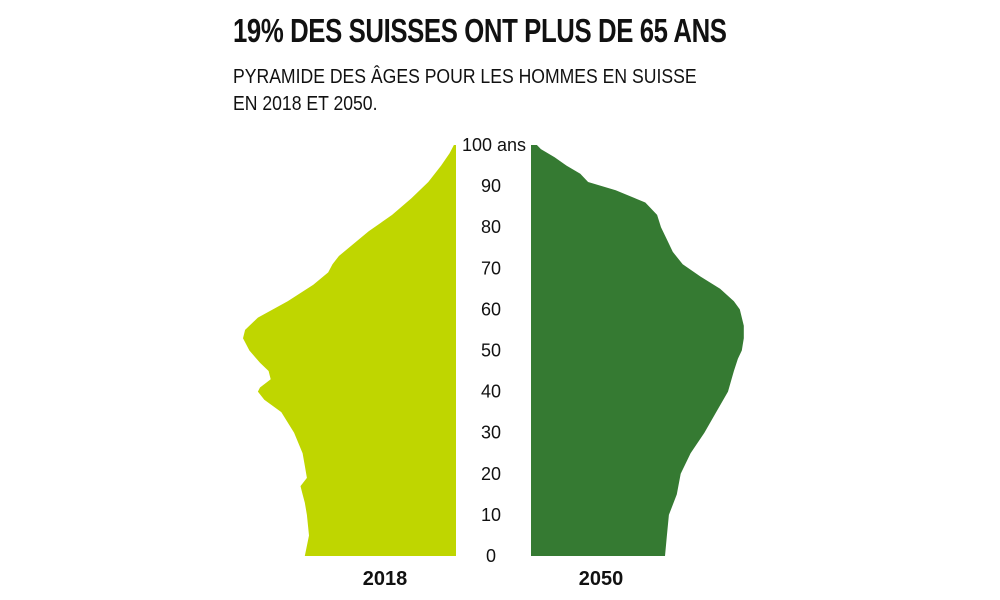 The image size is (1000, 600). I want to click on chart-title: 19% DES SUISSES ONT PLUS DE 65 ANS, so click(480, 30).